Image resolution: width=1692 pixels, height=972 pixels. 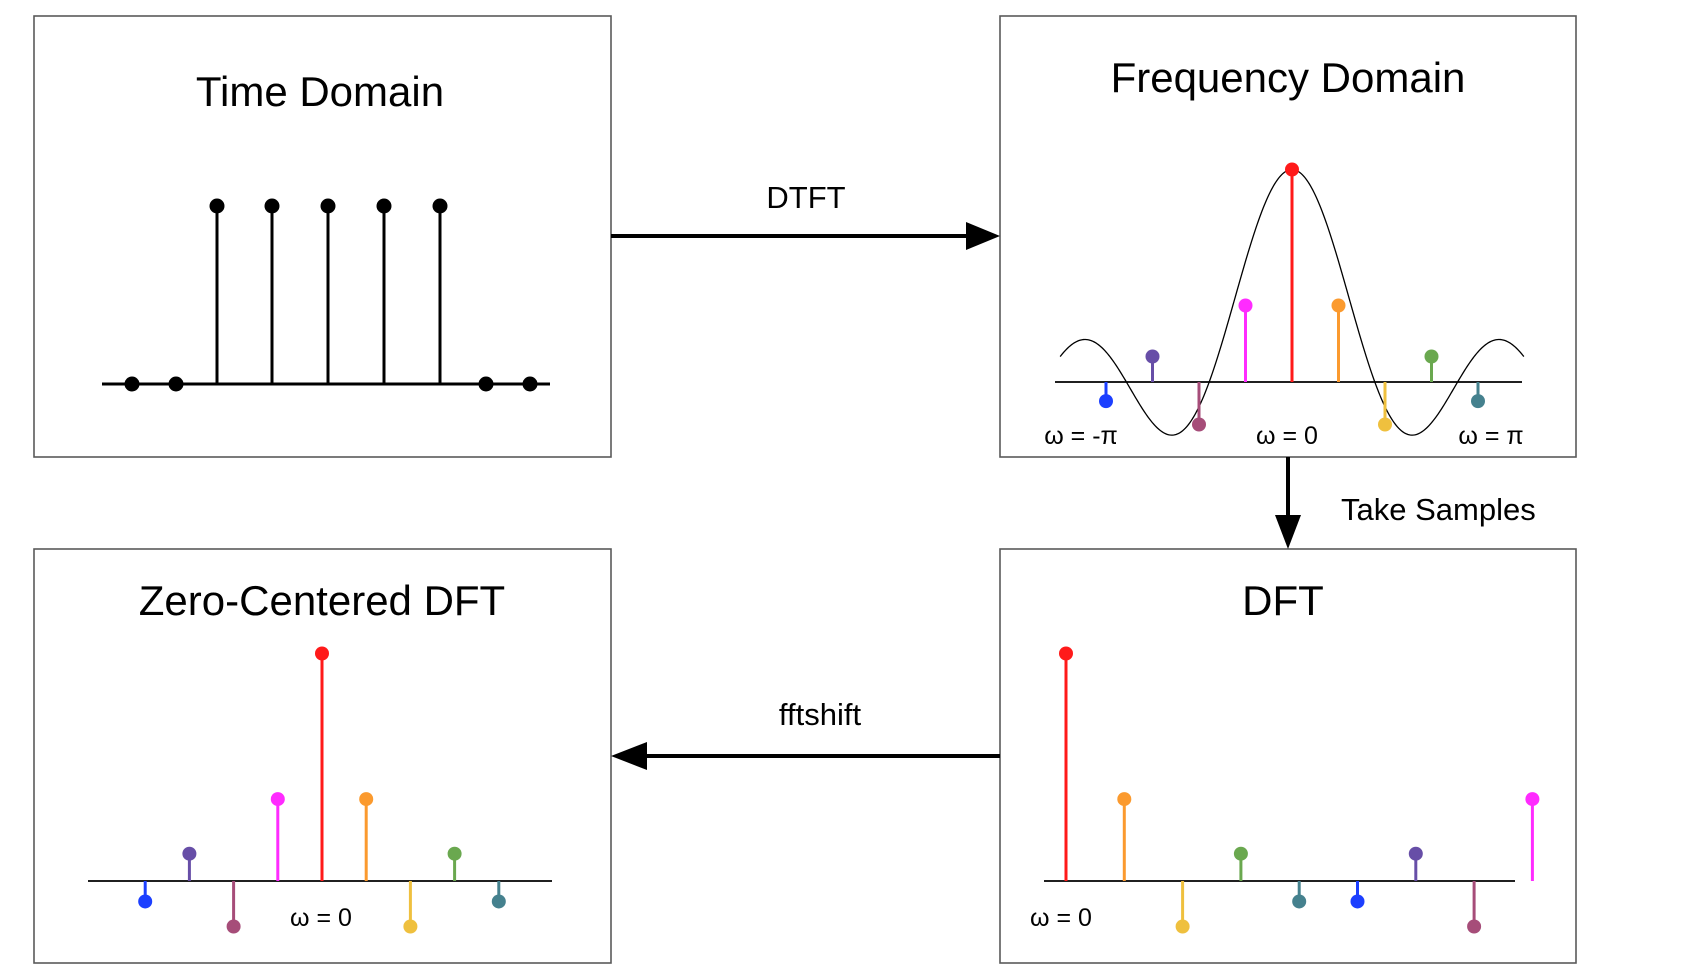 What do you see at coordinates (1061, 918) in the screenshot?
I see `dft-omega-zero-label: ω = 0` at bounding box center [1061, 918].